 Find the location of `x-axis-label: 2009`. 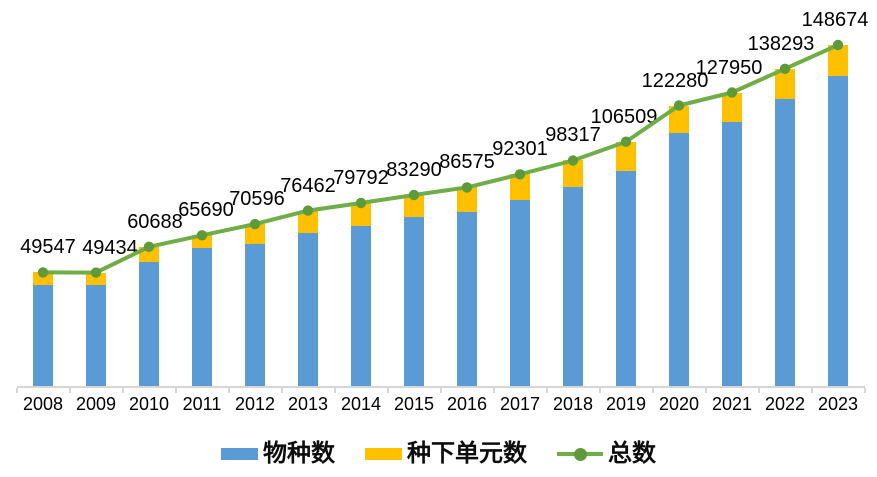

x-axis-label: 2009 is located at coordinates (96, 404).